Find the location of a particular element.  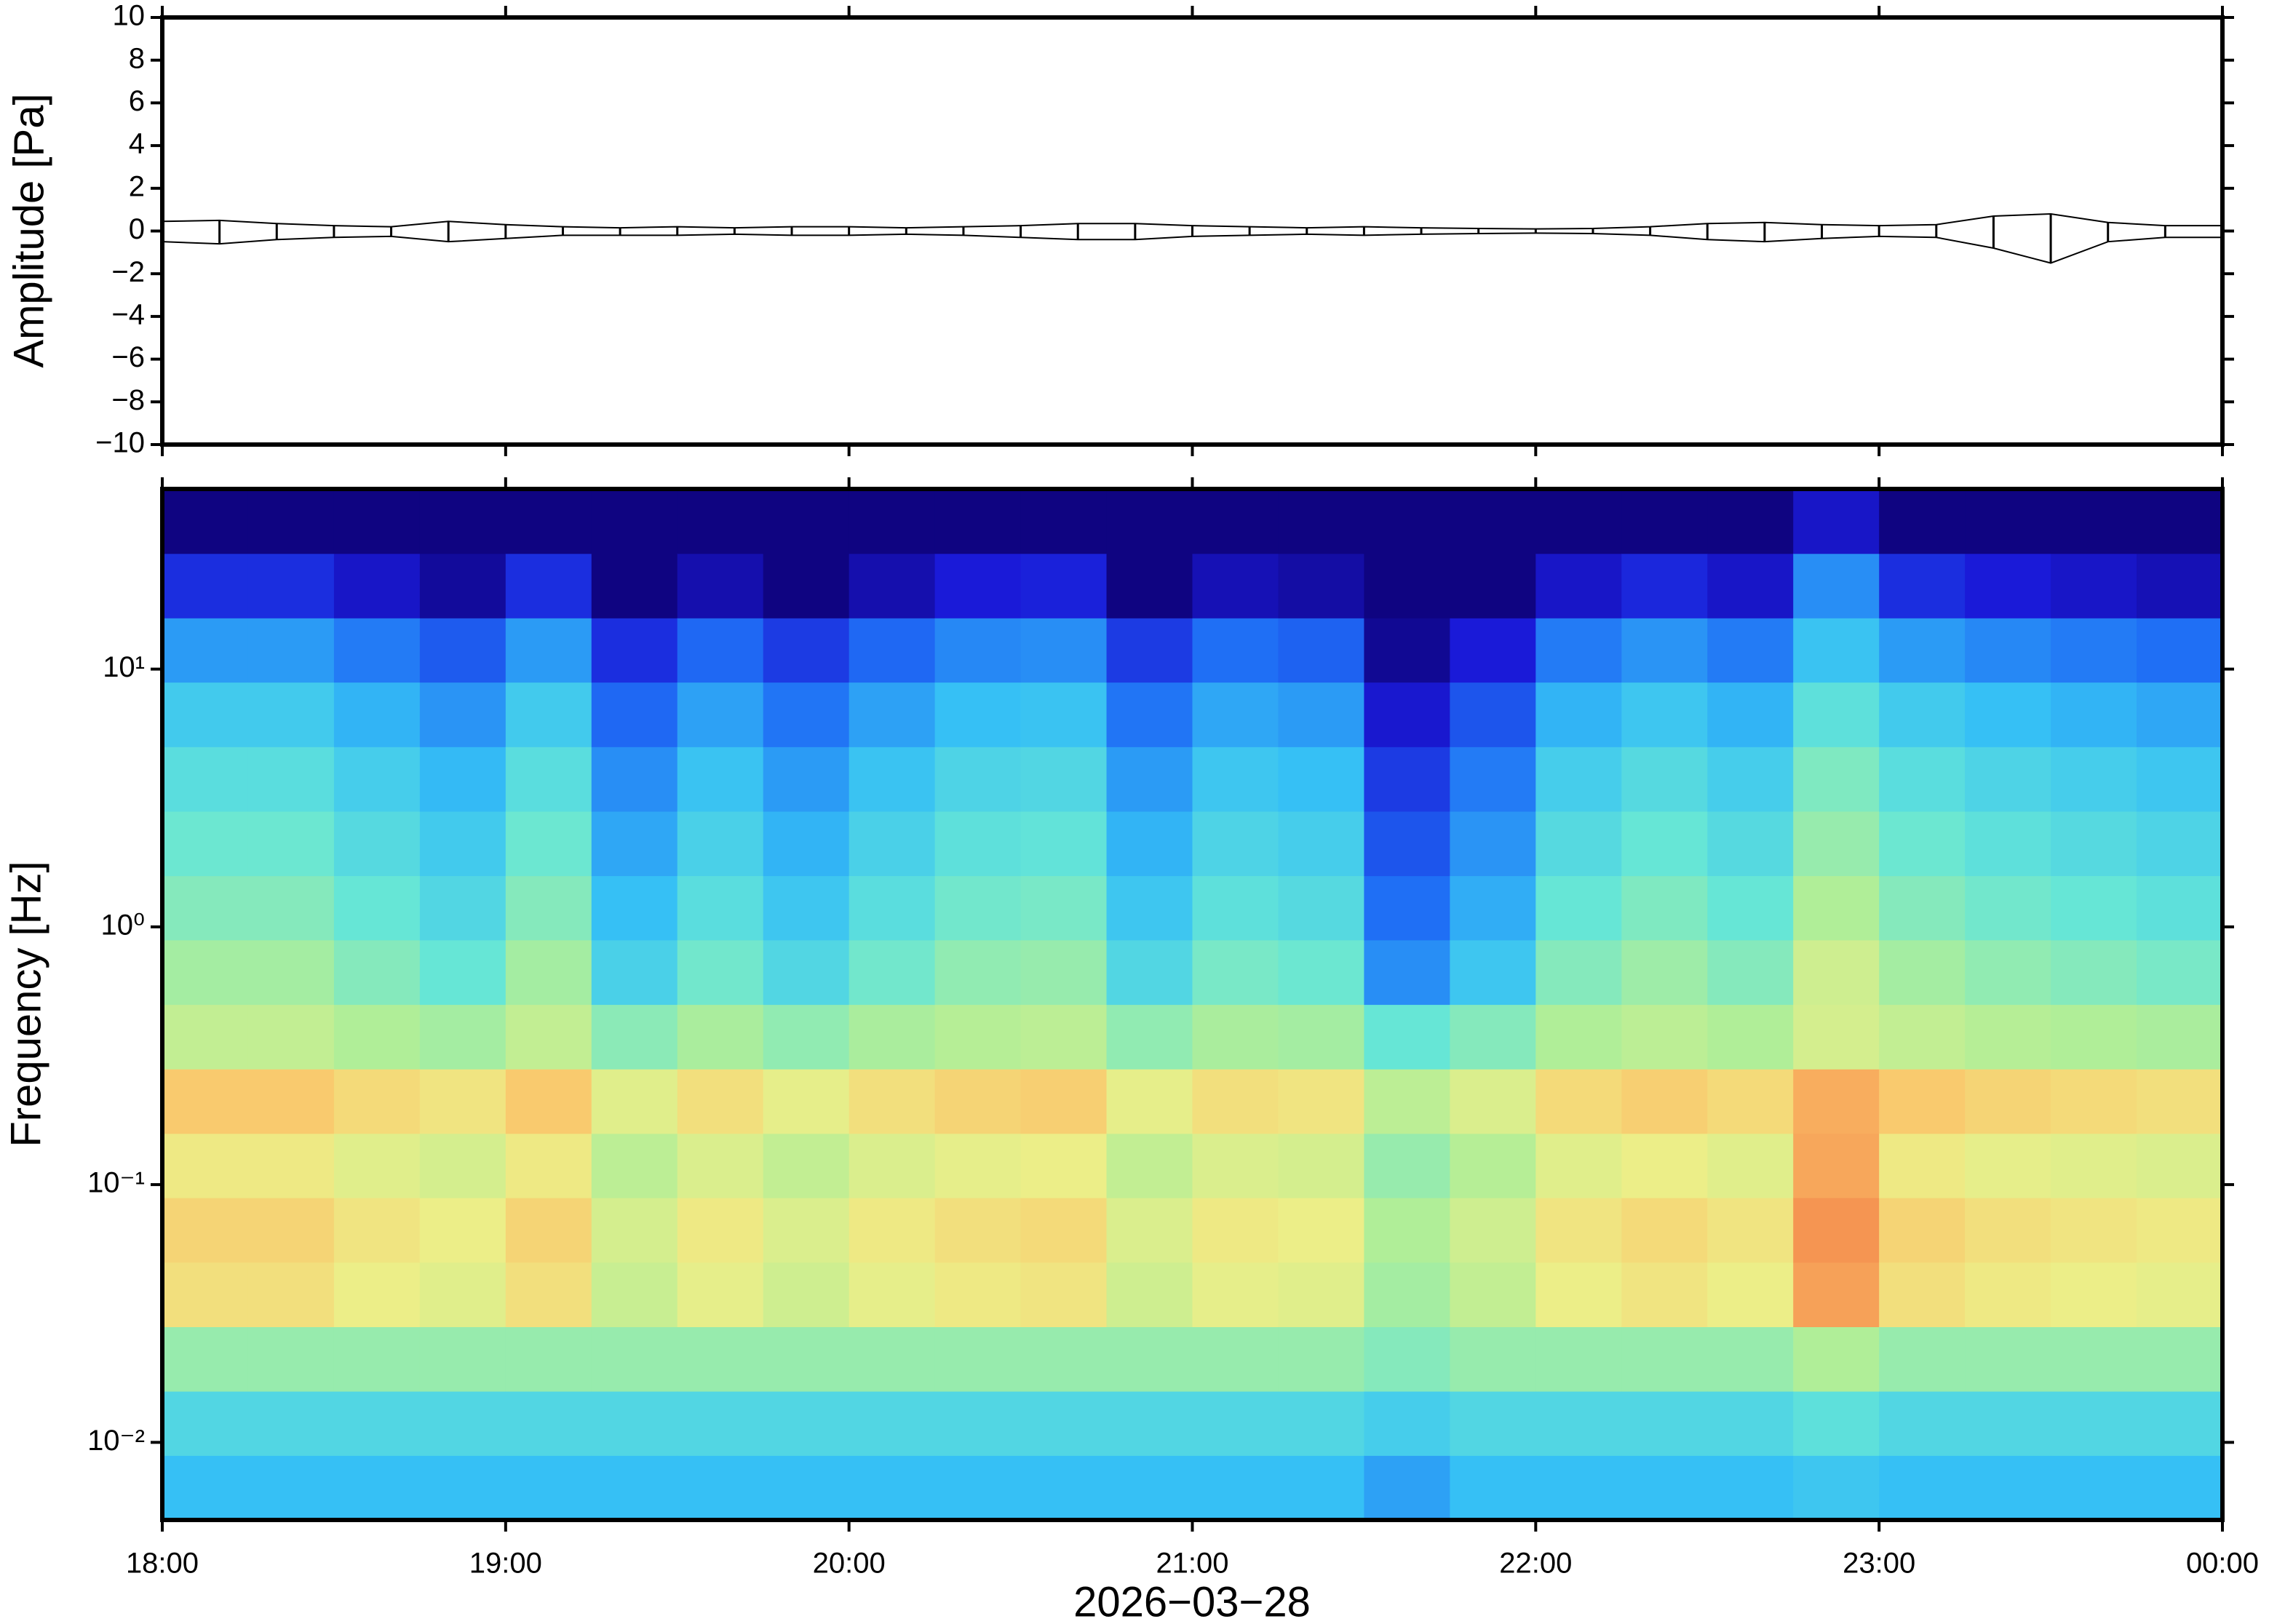

y-tick-label: 8 is located at coordinates (137, 58).